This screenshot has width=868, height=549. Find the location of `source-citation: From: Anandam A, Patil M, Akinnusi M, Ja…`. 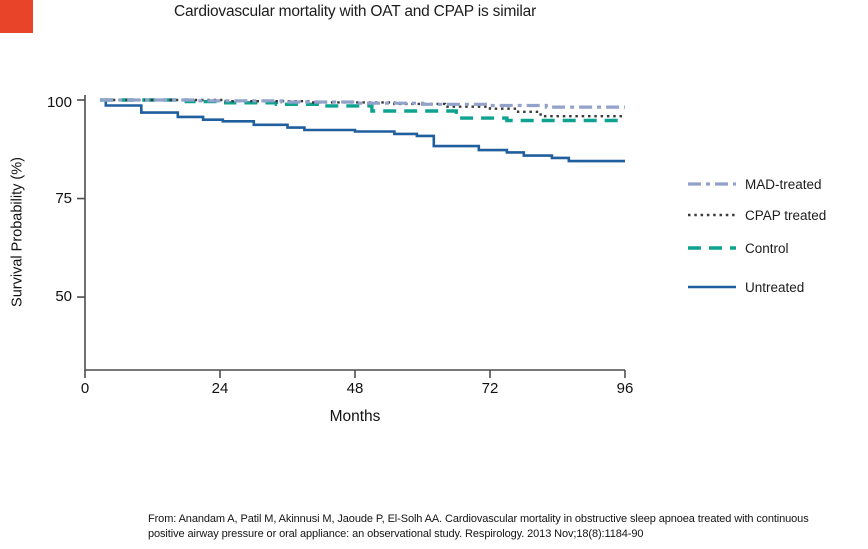

source-citation: From: Anandam A, Patil M, Akinnusi M, Ja… is located at coordinates (506, 527).